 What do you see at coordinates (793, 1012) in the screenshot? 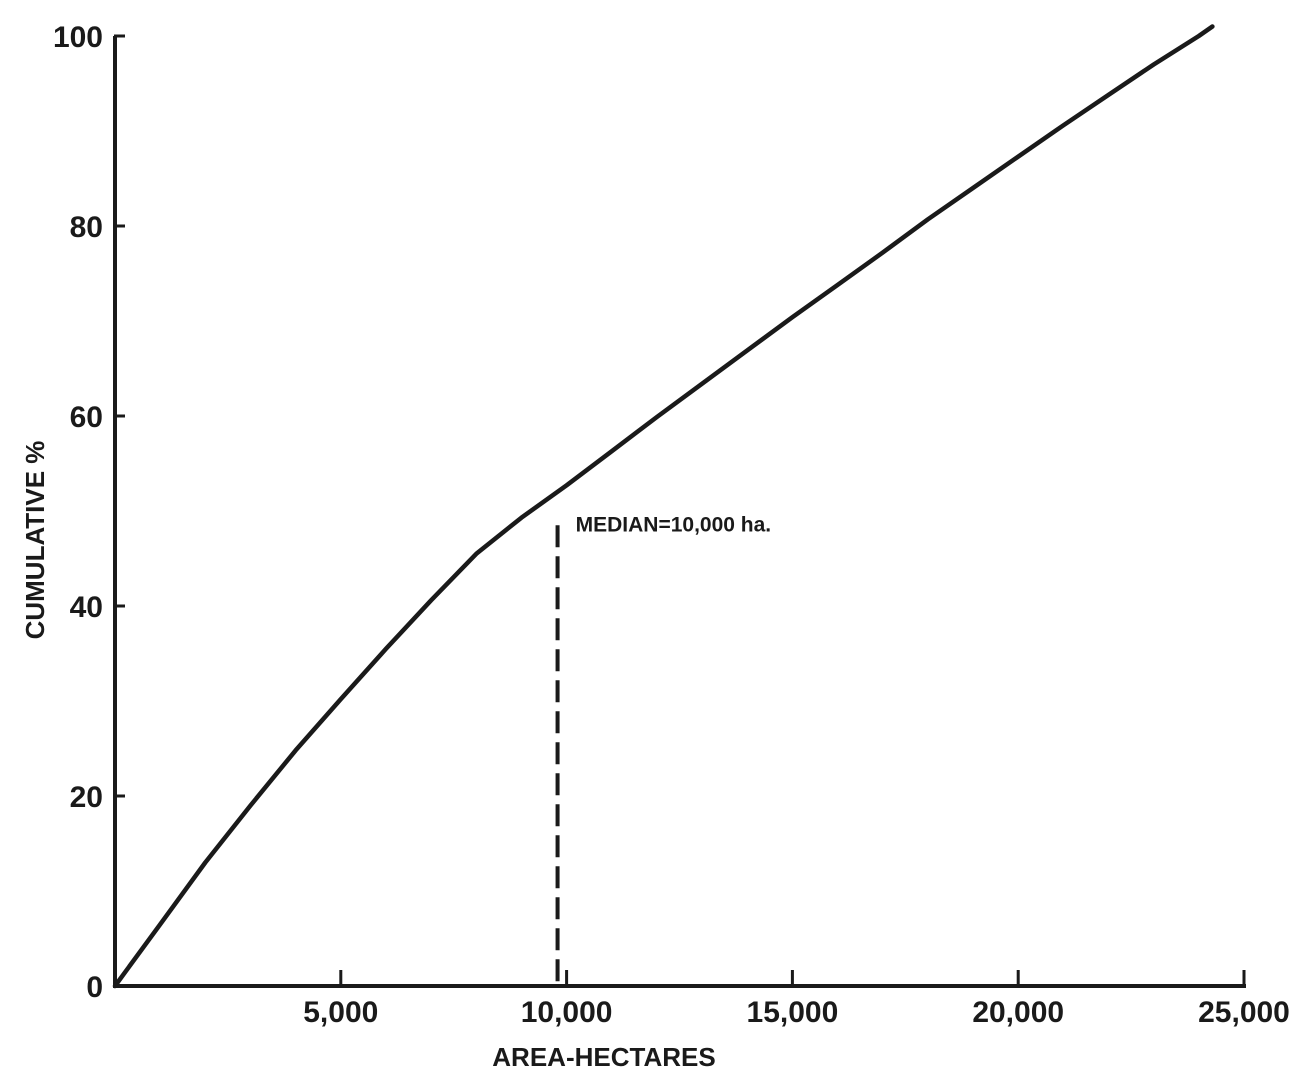
I see `x-tick-label: 15,000` at bounding box center [793, 1012].